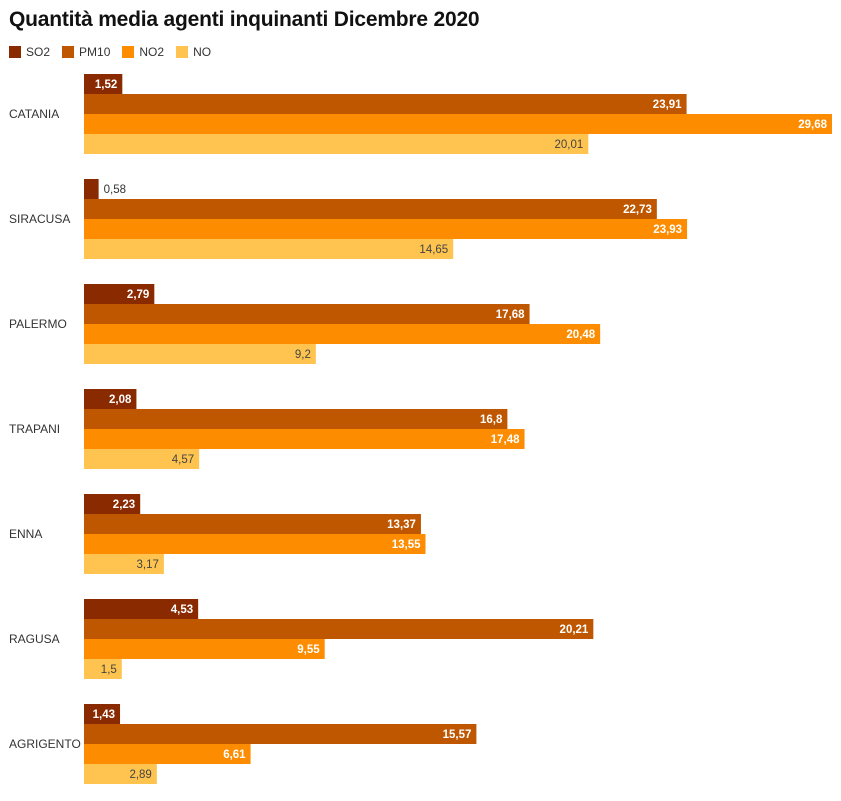 Image resolution: width=841 pixels, height=801 pixels. I want to click on data-label: 3,17, so click(148, 565).